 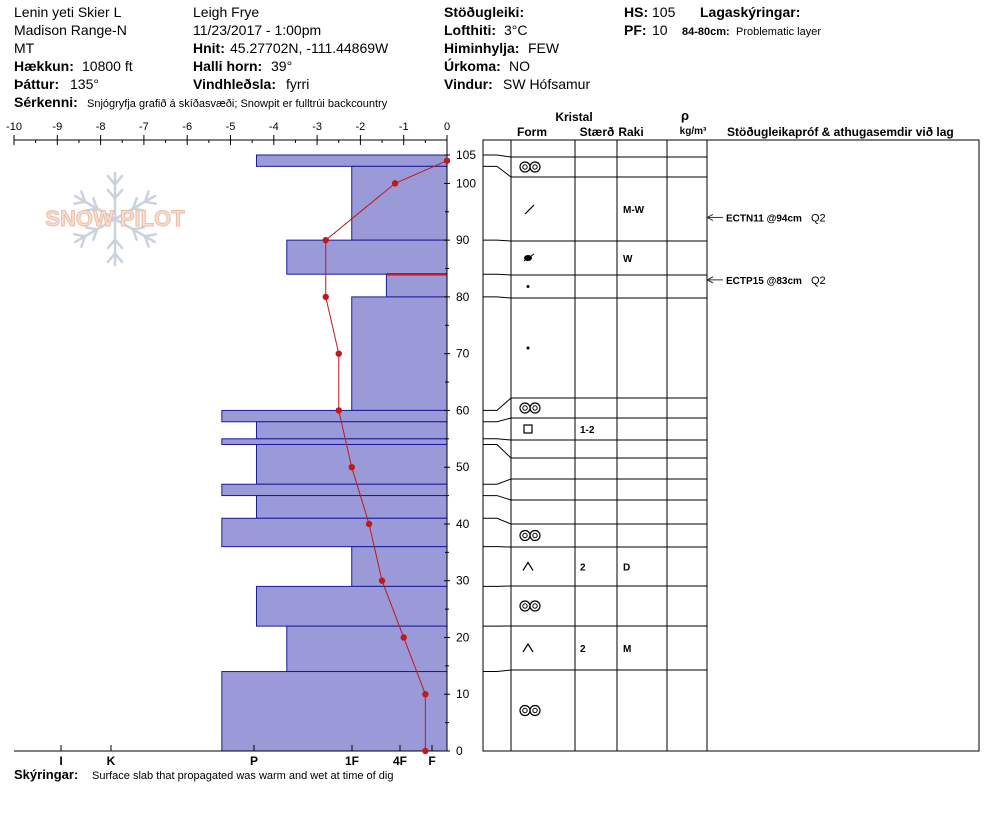 I want to click on aspect-label: Þáttur:, so click(x=36, y=84).